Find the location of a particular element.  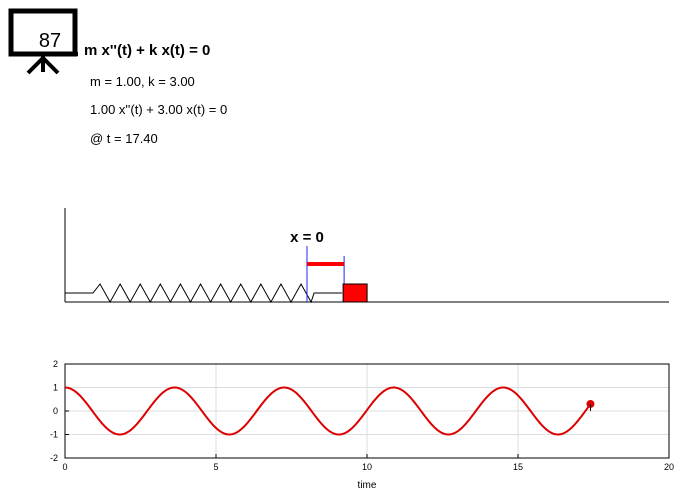

x-tick-label: 15 is located at coordinates (518, 467).